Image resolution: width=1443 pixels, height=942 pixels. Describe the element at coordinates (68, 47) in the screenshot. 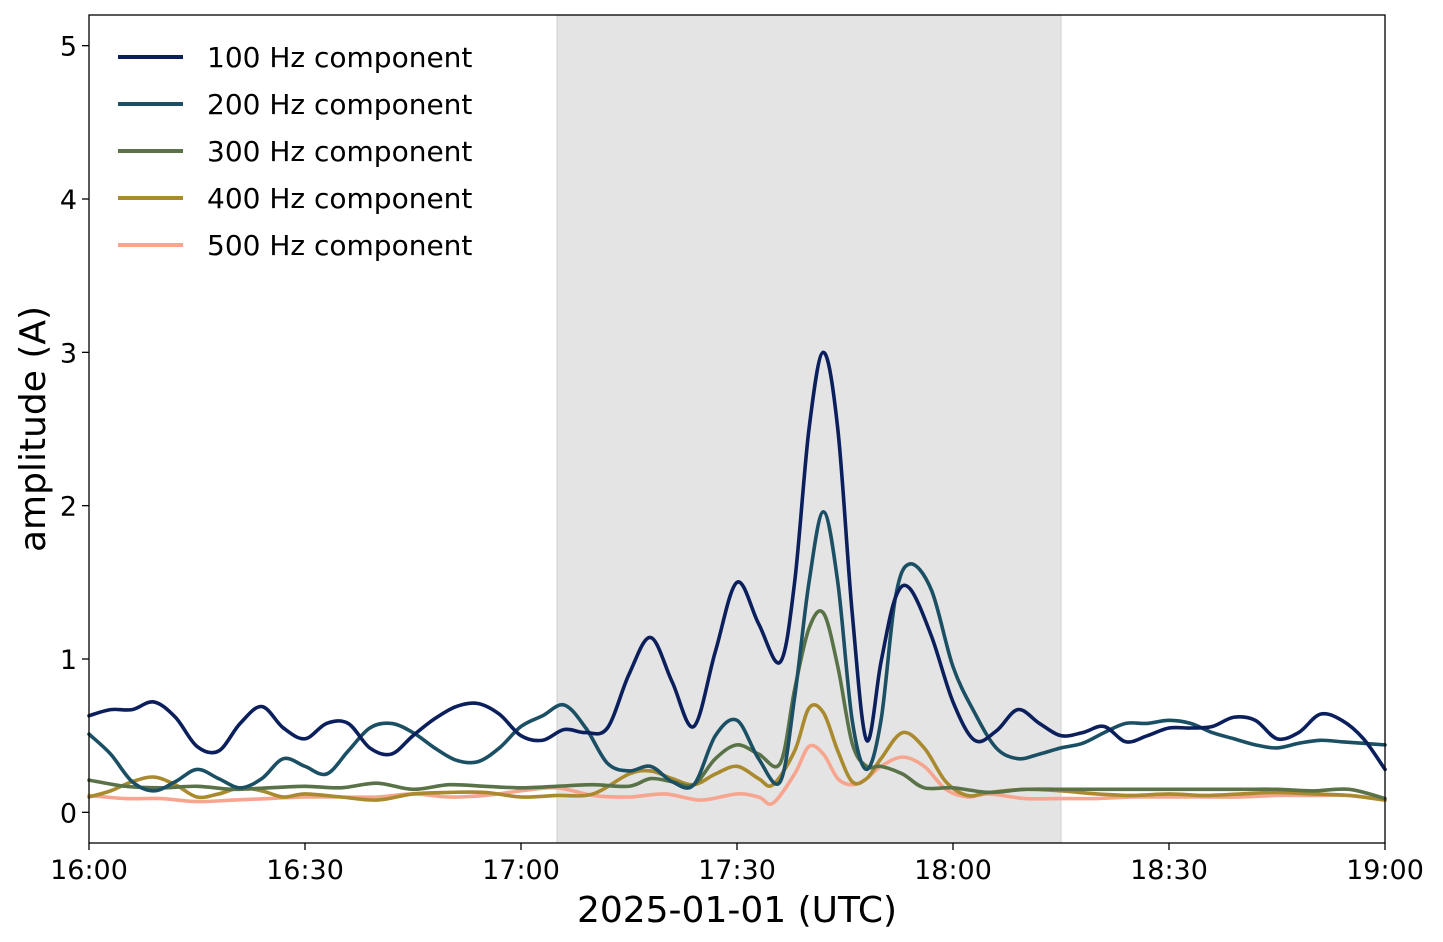

I see `y-tick-label: 5` at that location.